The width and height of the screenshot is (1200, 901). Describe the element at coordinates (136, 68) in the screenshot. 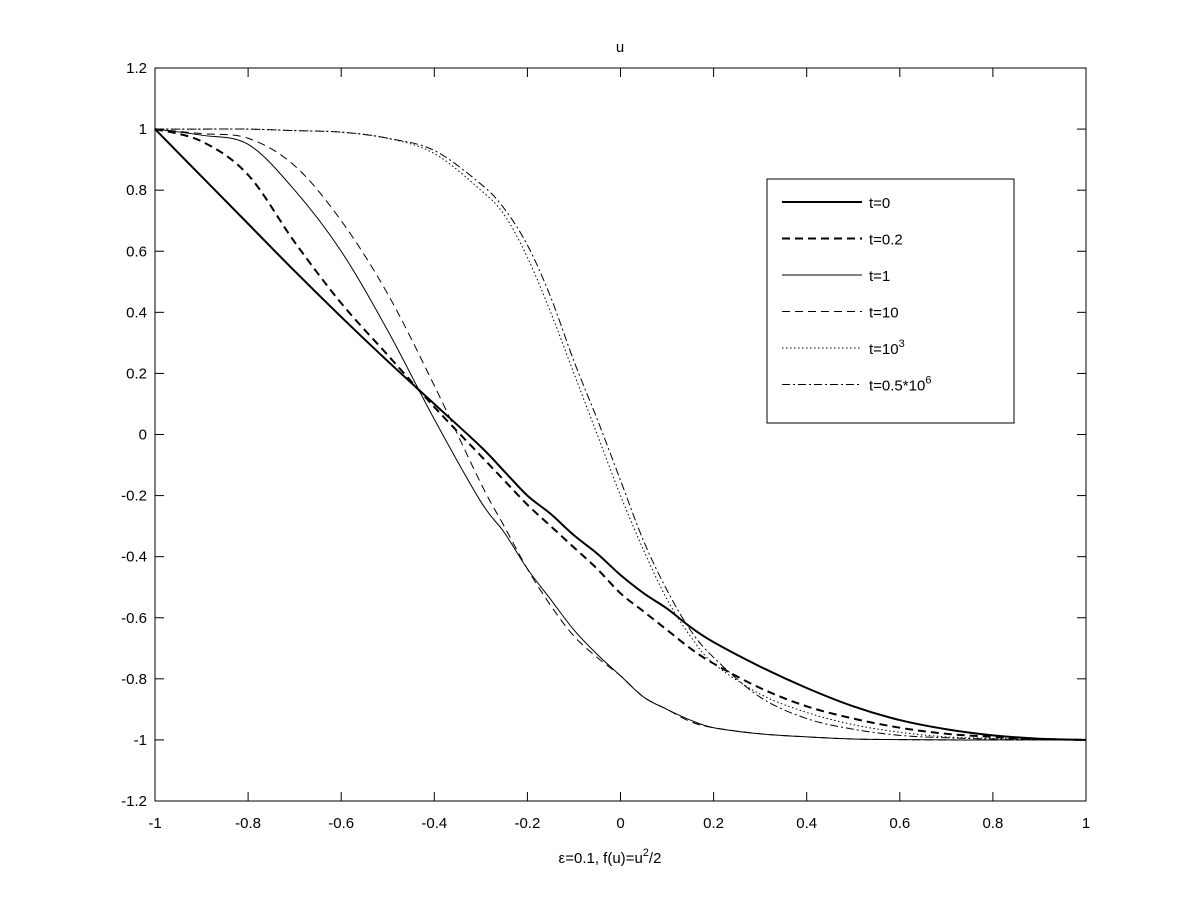

I see `y-tick-label: 1.2` at that location.